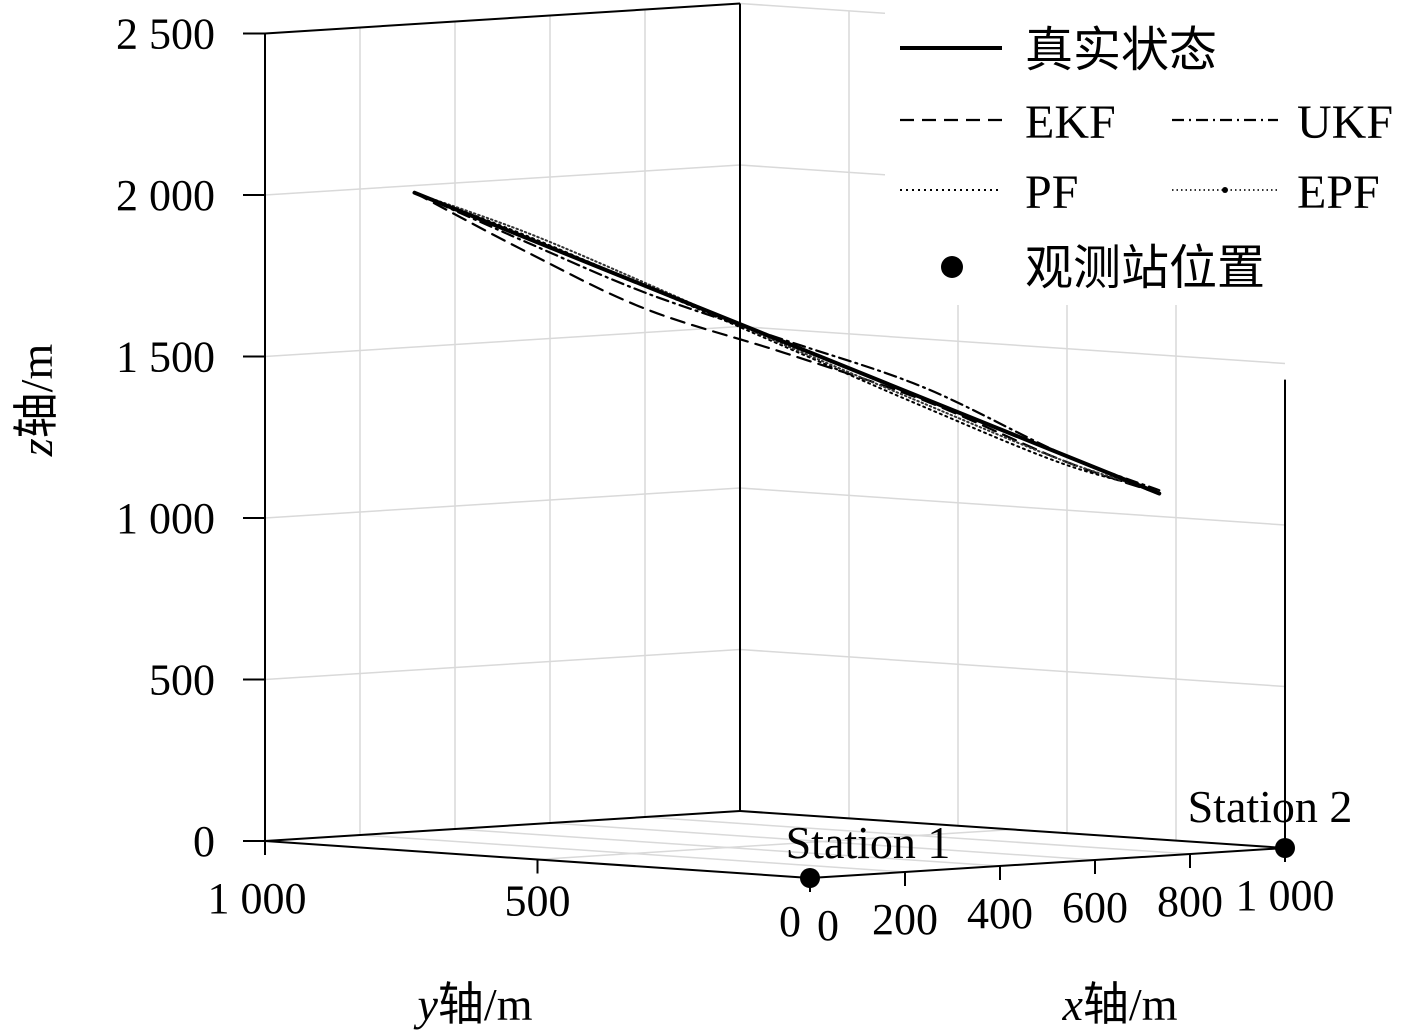  I want to click on z-tick-label: 0, so click(204, 841).